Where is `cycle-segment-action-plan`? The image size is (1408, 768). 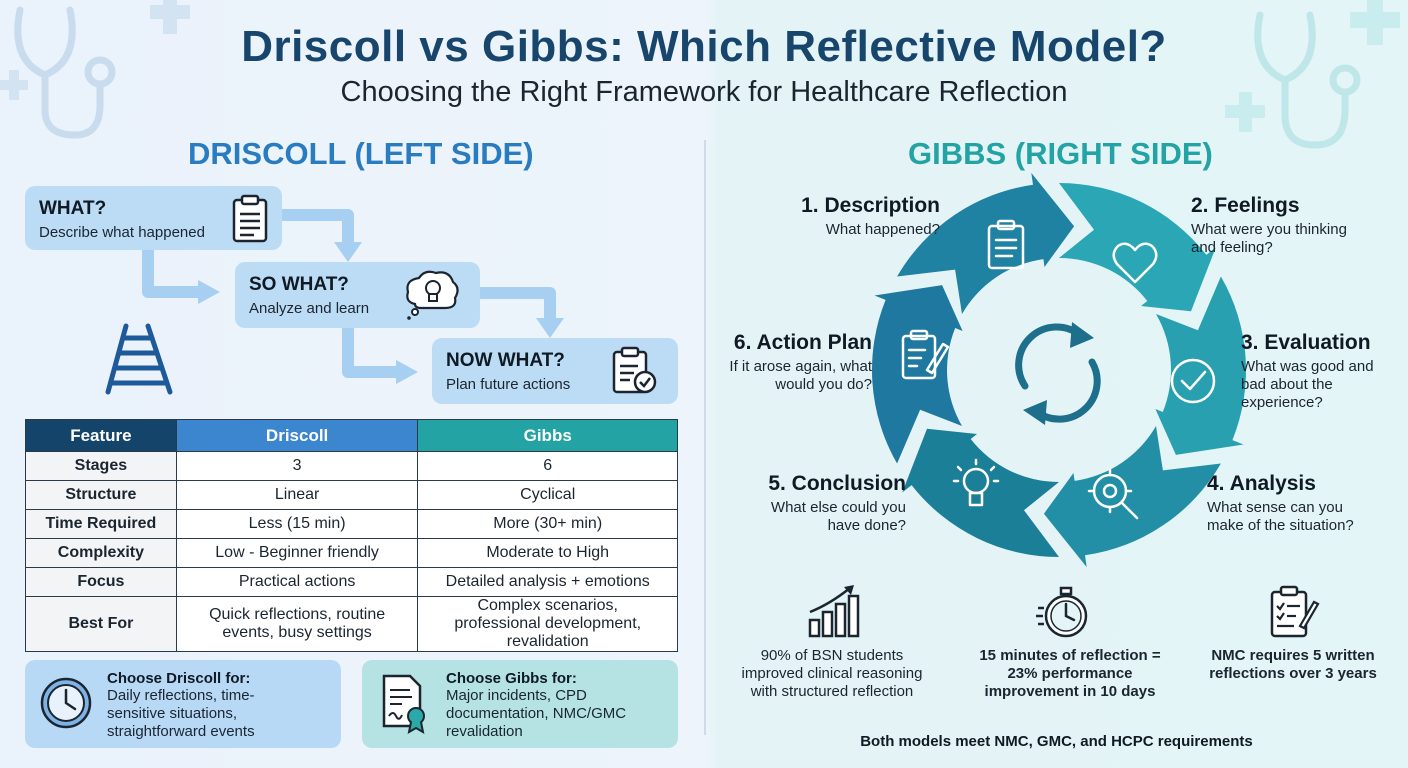 cycle-segment-action-plan is located at coordinates (917, 374).